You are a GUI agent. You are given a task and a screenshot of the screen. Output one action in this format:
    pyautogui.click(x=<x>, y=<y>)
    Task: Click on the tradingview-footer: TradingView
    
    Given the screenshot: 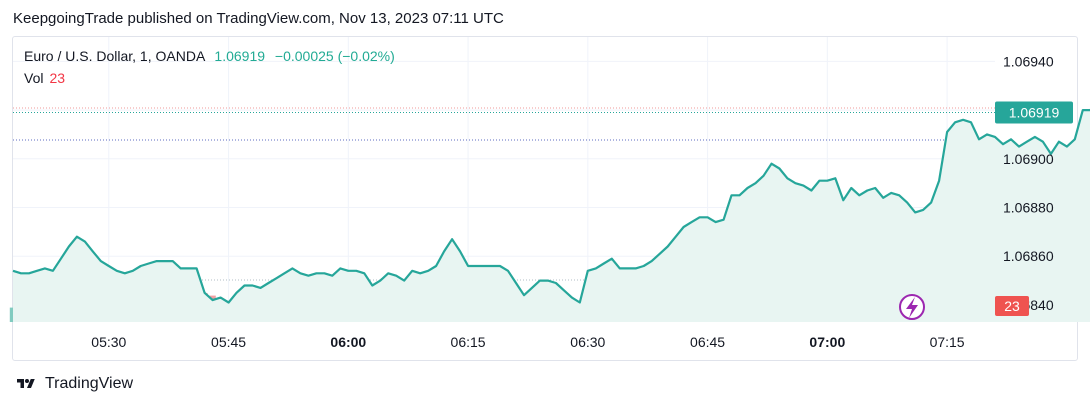 What is the action you would take?
    pyautogui.click(x=73, y=384)
    